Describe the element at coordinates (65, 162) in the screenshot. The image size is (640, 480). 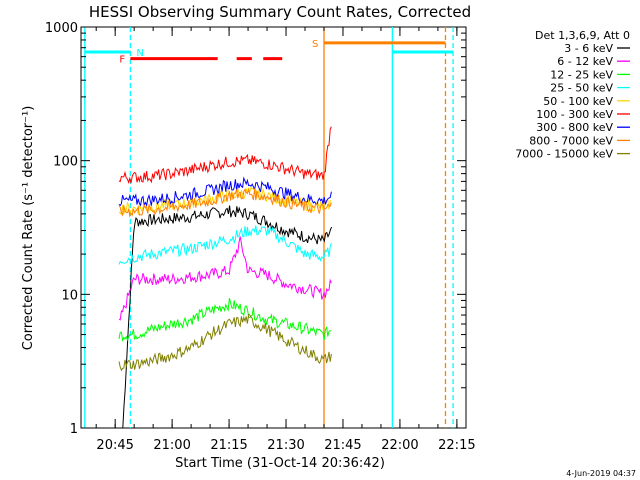
I see `y-tick-label: 100` at that location.